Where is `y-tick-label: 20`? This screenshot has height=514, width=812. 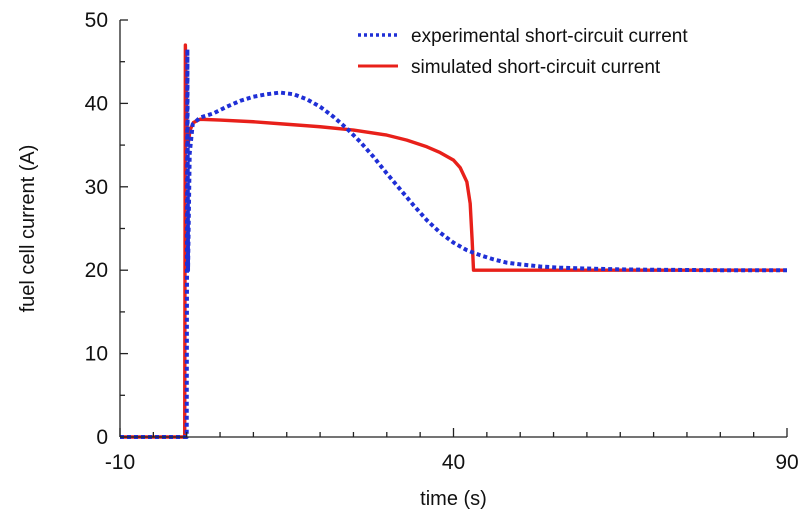
y-tick-label: 20 is located at coordinates (96, 270).